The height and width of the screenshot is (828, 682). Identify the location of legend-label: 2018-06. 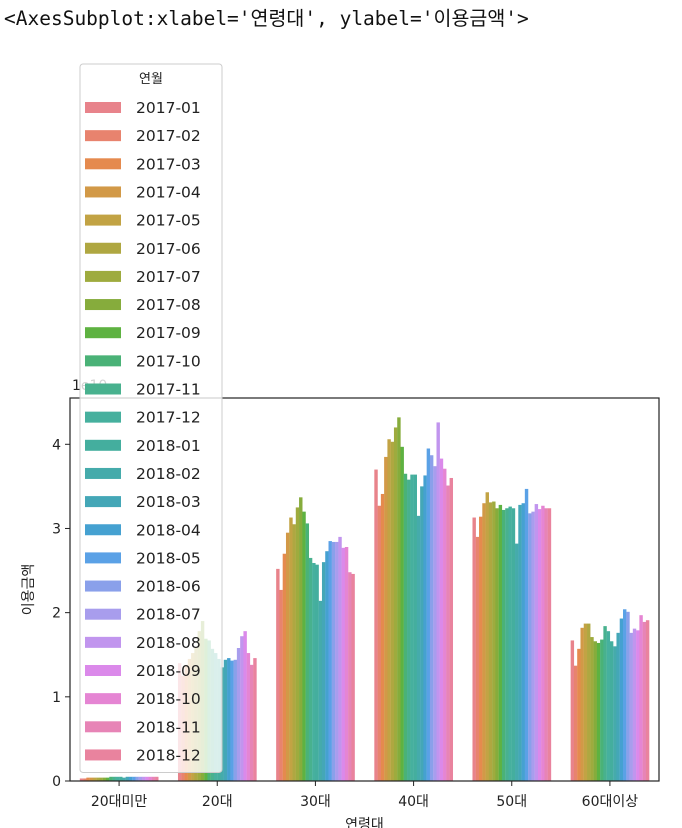
(168, 587).